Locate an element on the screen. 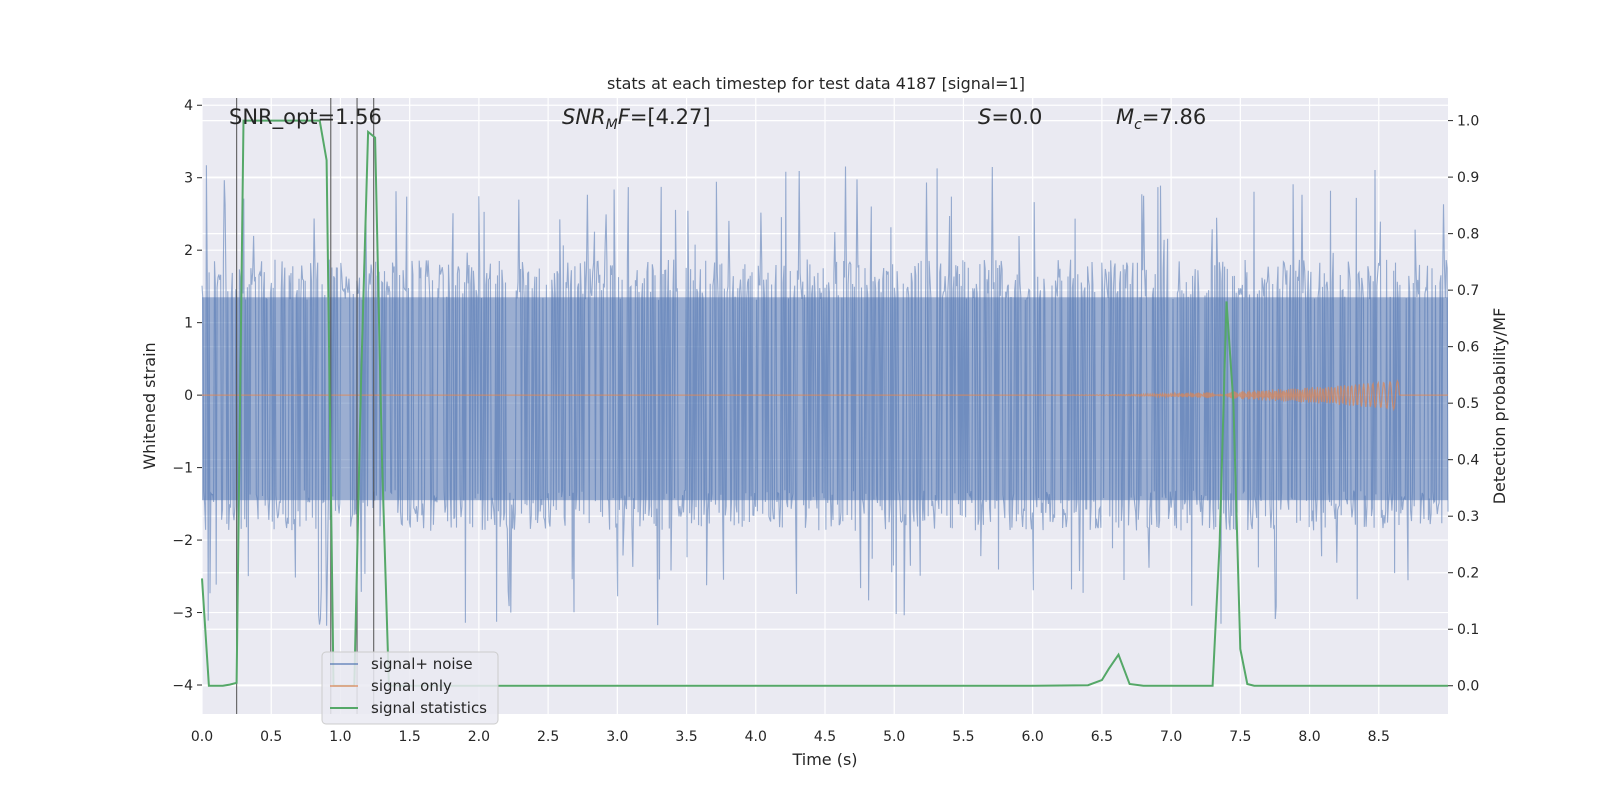 The width and height of the screenshot is (1600, 800). x-tick-label: 5.5 is located at coordinates (963, 737).